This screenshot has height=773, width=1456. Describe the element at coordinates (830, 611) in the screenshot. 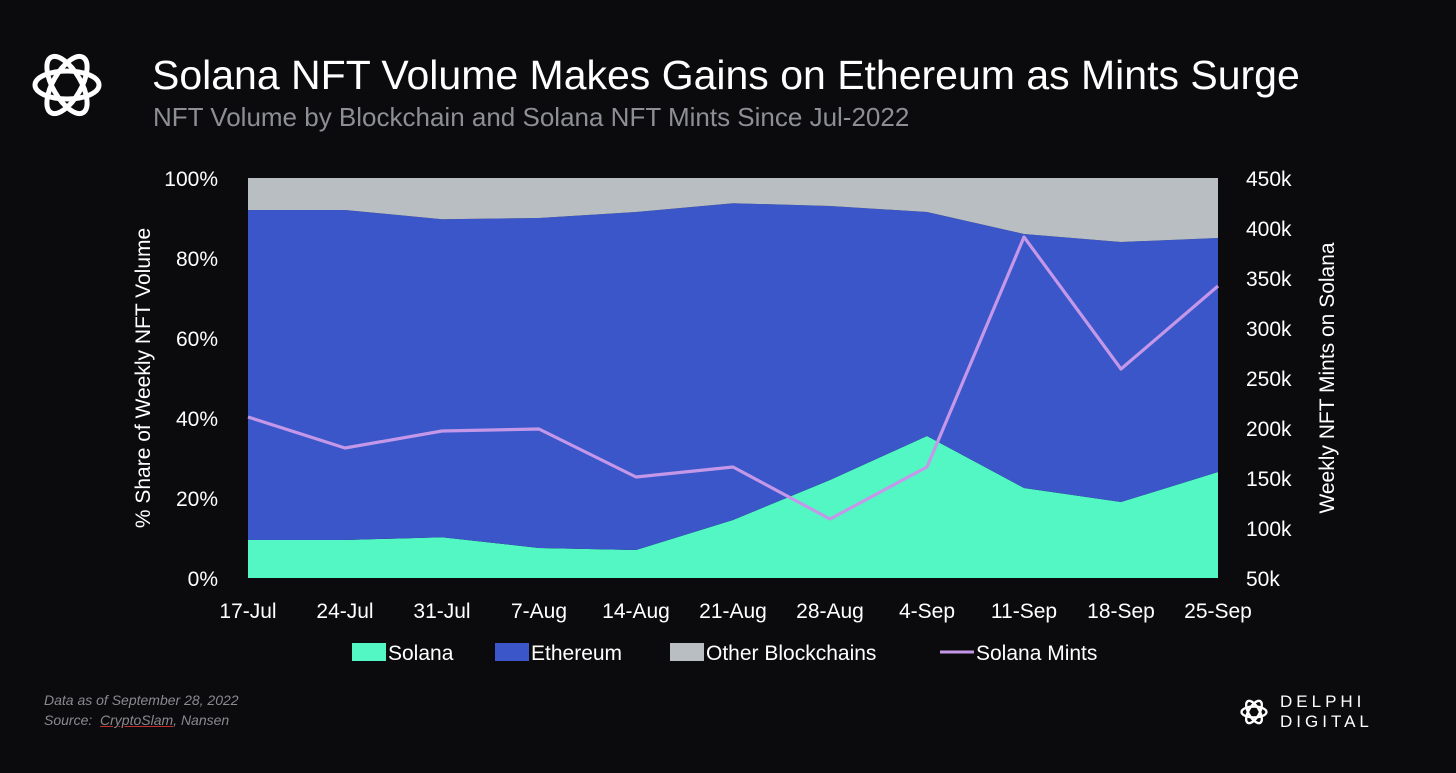

I see `x-tick-label: 28-Aug` at that location.